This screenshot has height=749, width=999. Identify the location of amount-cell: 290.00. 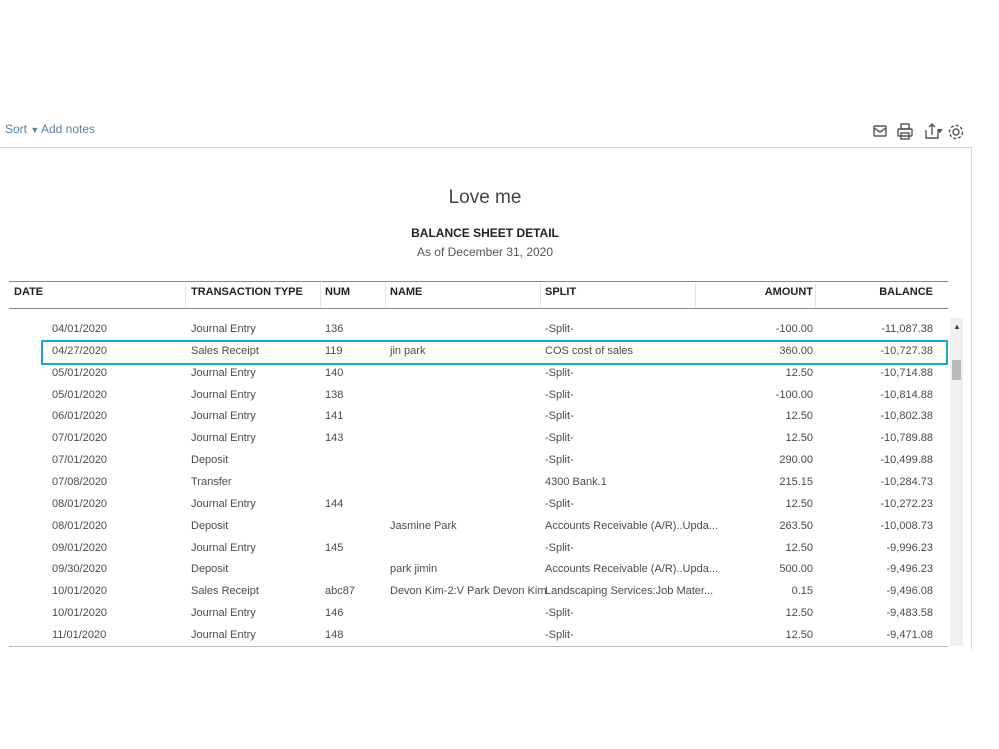
(796, 460).